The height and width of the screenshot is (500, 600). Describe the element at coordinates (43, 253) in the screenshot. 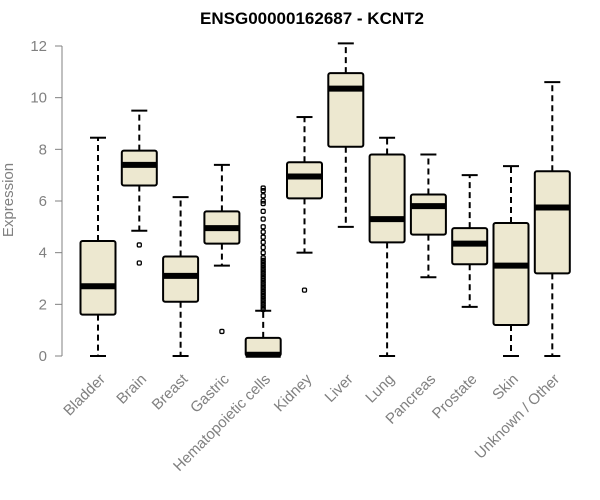

I see `y-tick-label: 4` at that location.